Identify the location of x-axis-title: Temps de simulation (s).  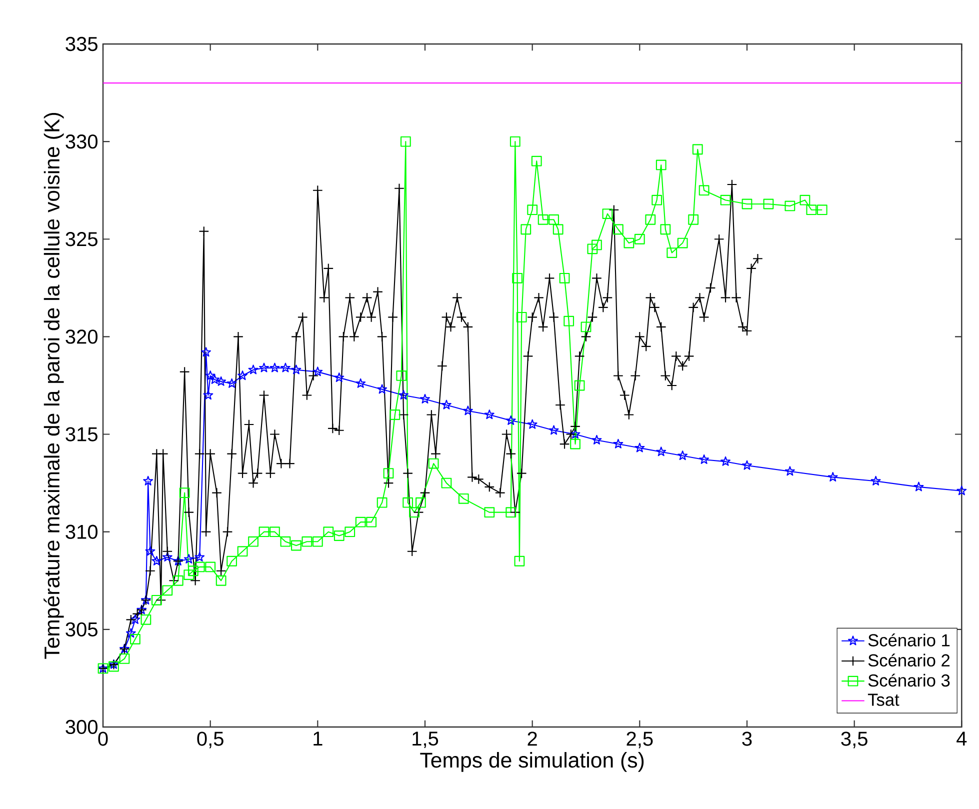
(532, 762).